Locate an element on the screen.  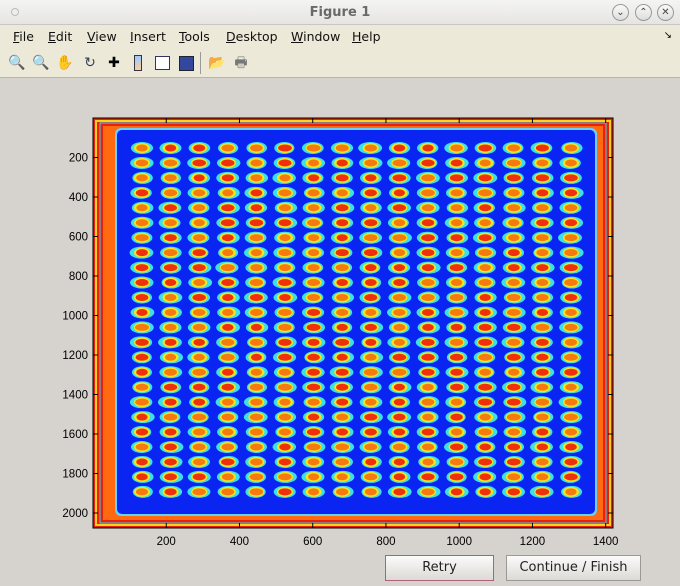
menu-desktop: Desktop is located at coordinates (252, 36).